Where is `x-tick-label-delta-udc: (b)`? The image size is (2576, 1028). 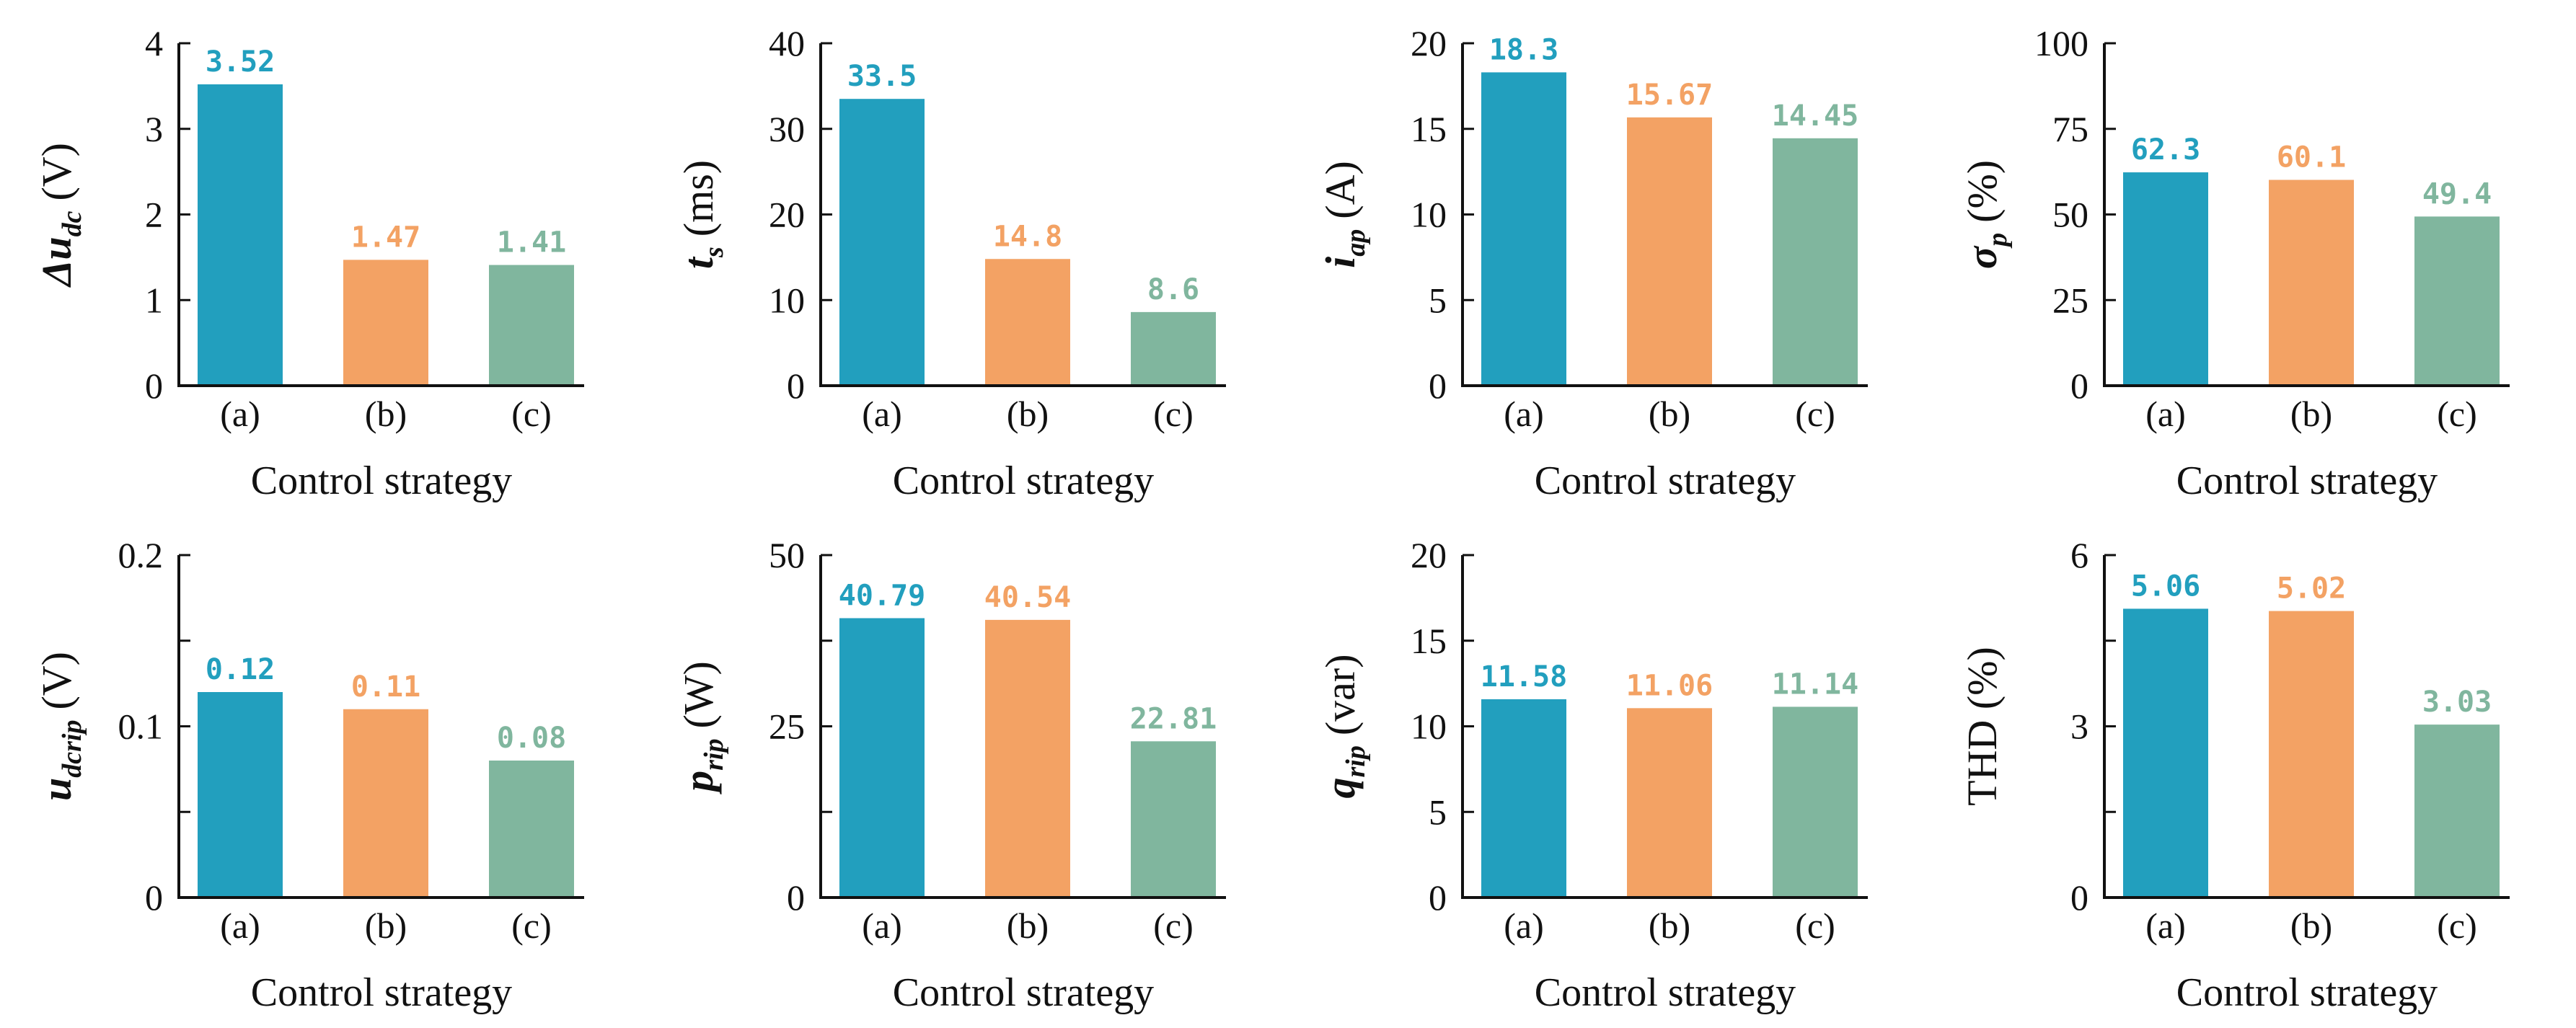
x-tick-label-delta-udc: (b) is located at coordinates (386, 414).